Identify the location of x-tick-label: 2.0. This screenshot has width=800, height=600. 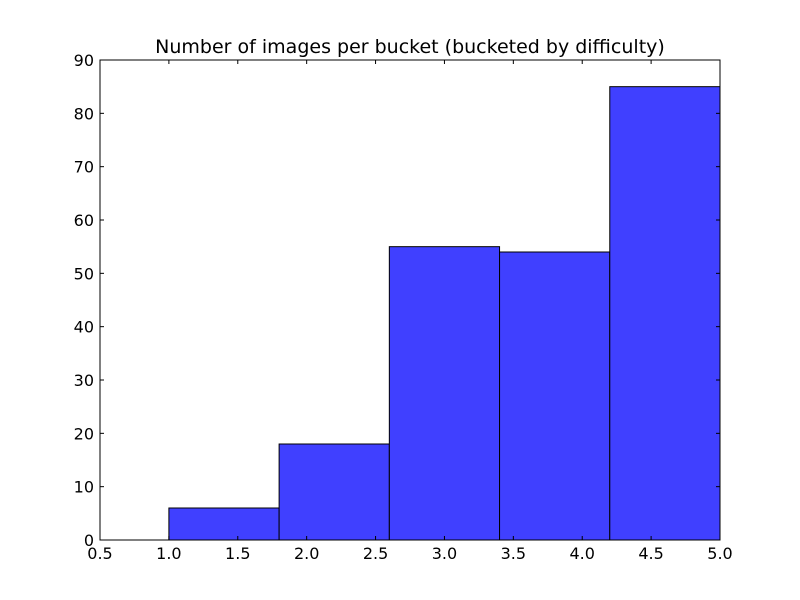
(306, 553).